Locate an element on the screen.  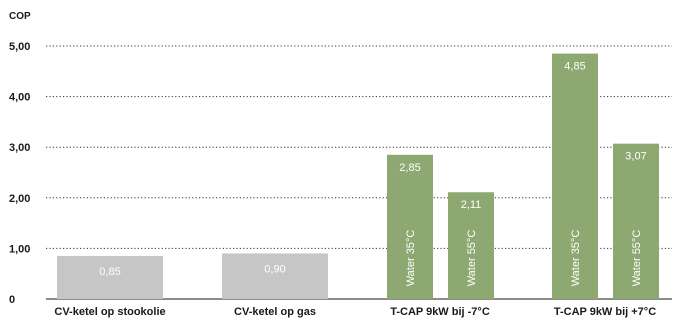
bar-value-label: 4,85 is located at coordinates (574, 67).